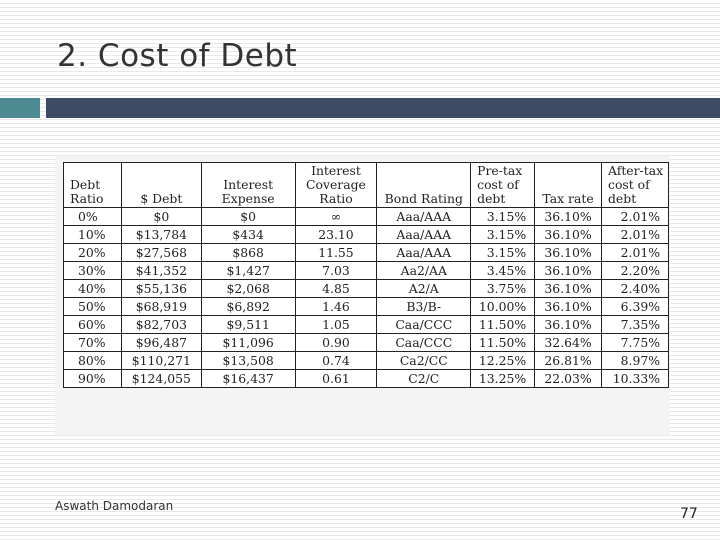  Describe the element at coordinates (336, 185) in the screenshot. I see `header-interest-coverage-ratio: Interest Coverage Ratio` at that location.